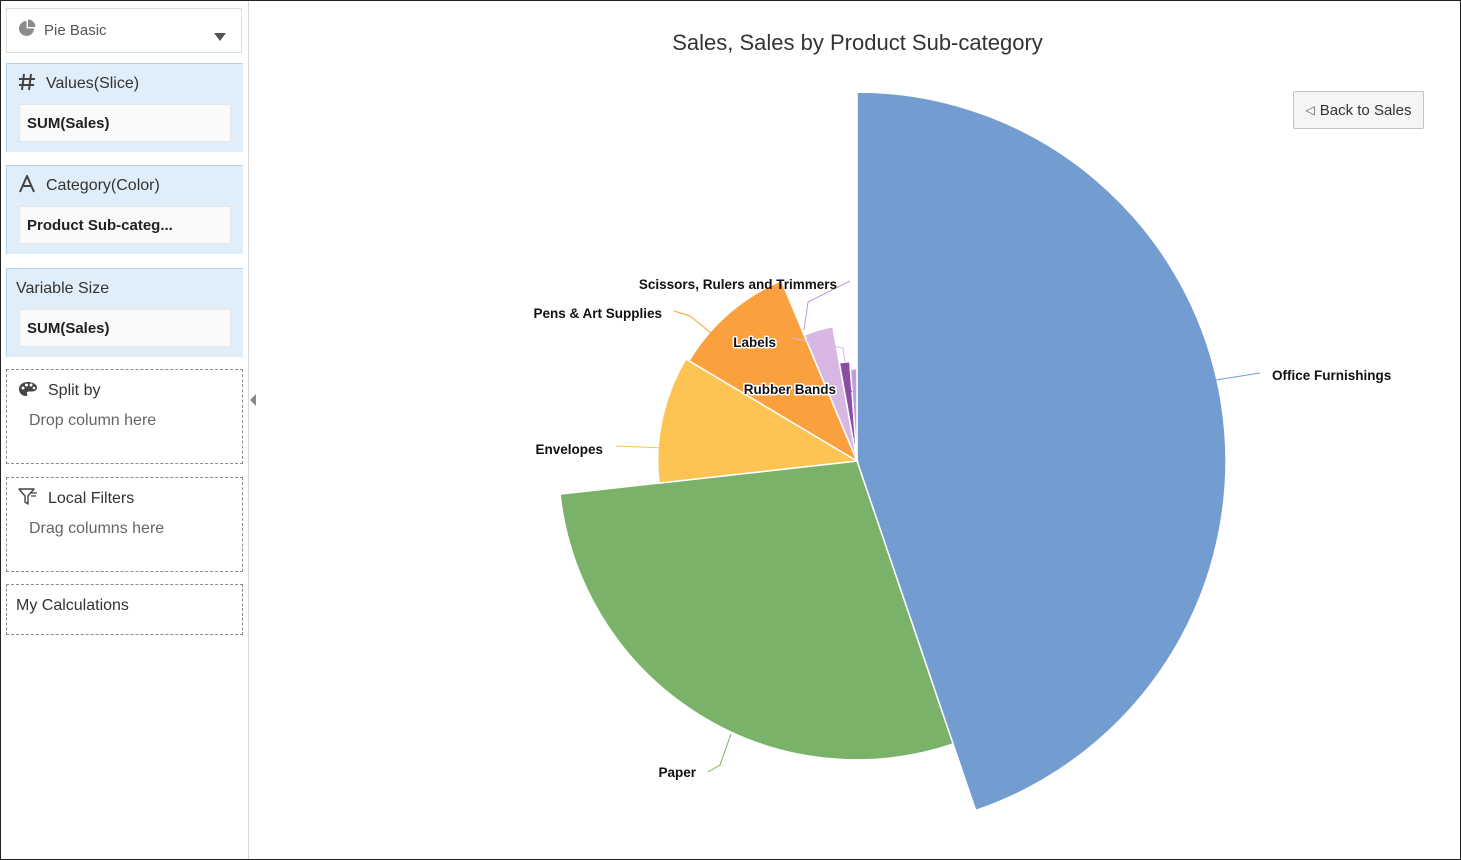 The width and height of the screenshot is (1461, 860). I want to click on pie-slice-labels, so click(830, 393).